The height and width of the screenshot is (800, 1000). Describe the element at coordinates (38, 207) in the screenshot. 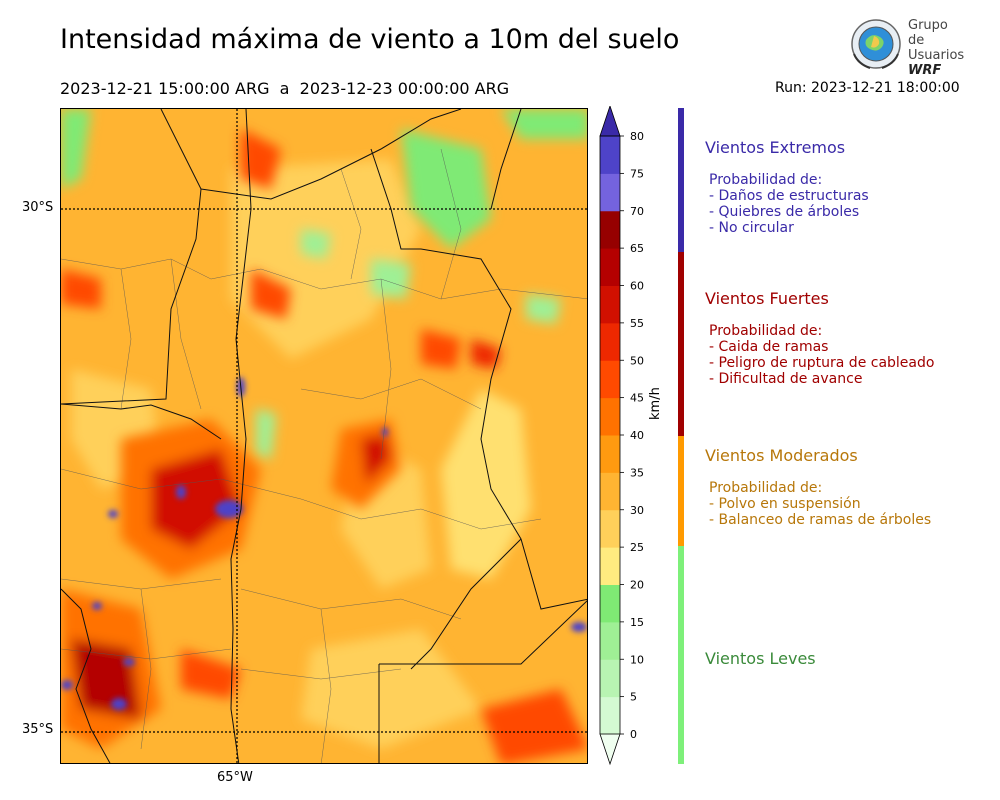

I see `lat-label-30s: 30°S` at that location.